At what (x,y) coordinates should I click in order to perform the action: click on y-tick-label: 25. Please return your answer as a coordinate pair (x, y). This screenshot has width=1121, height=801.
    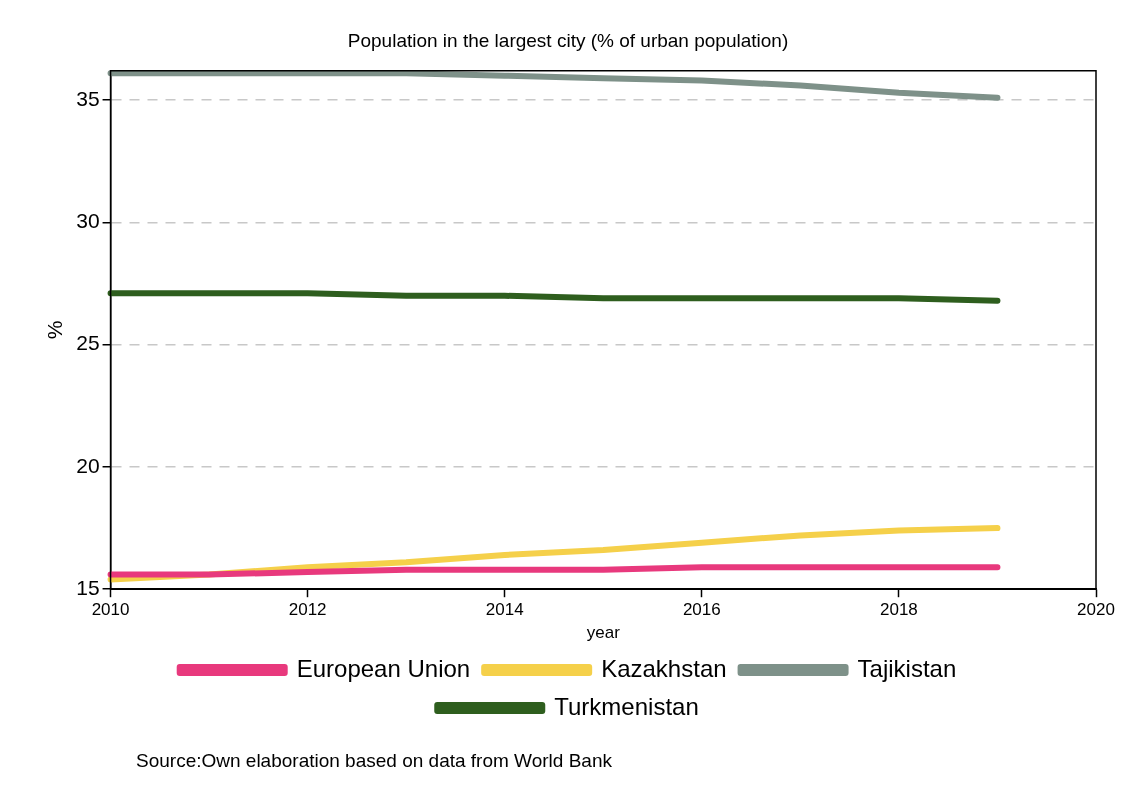
    Looking at the image, I should click on (88, 343).